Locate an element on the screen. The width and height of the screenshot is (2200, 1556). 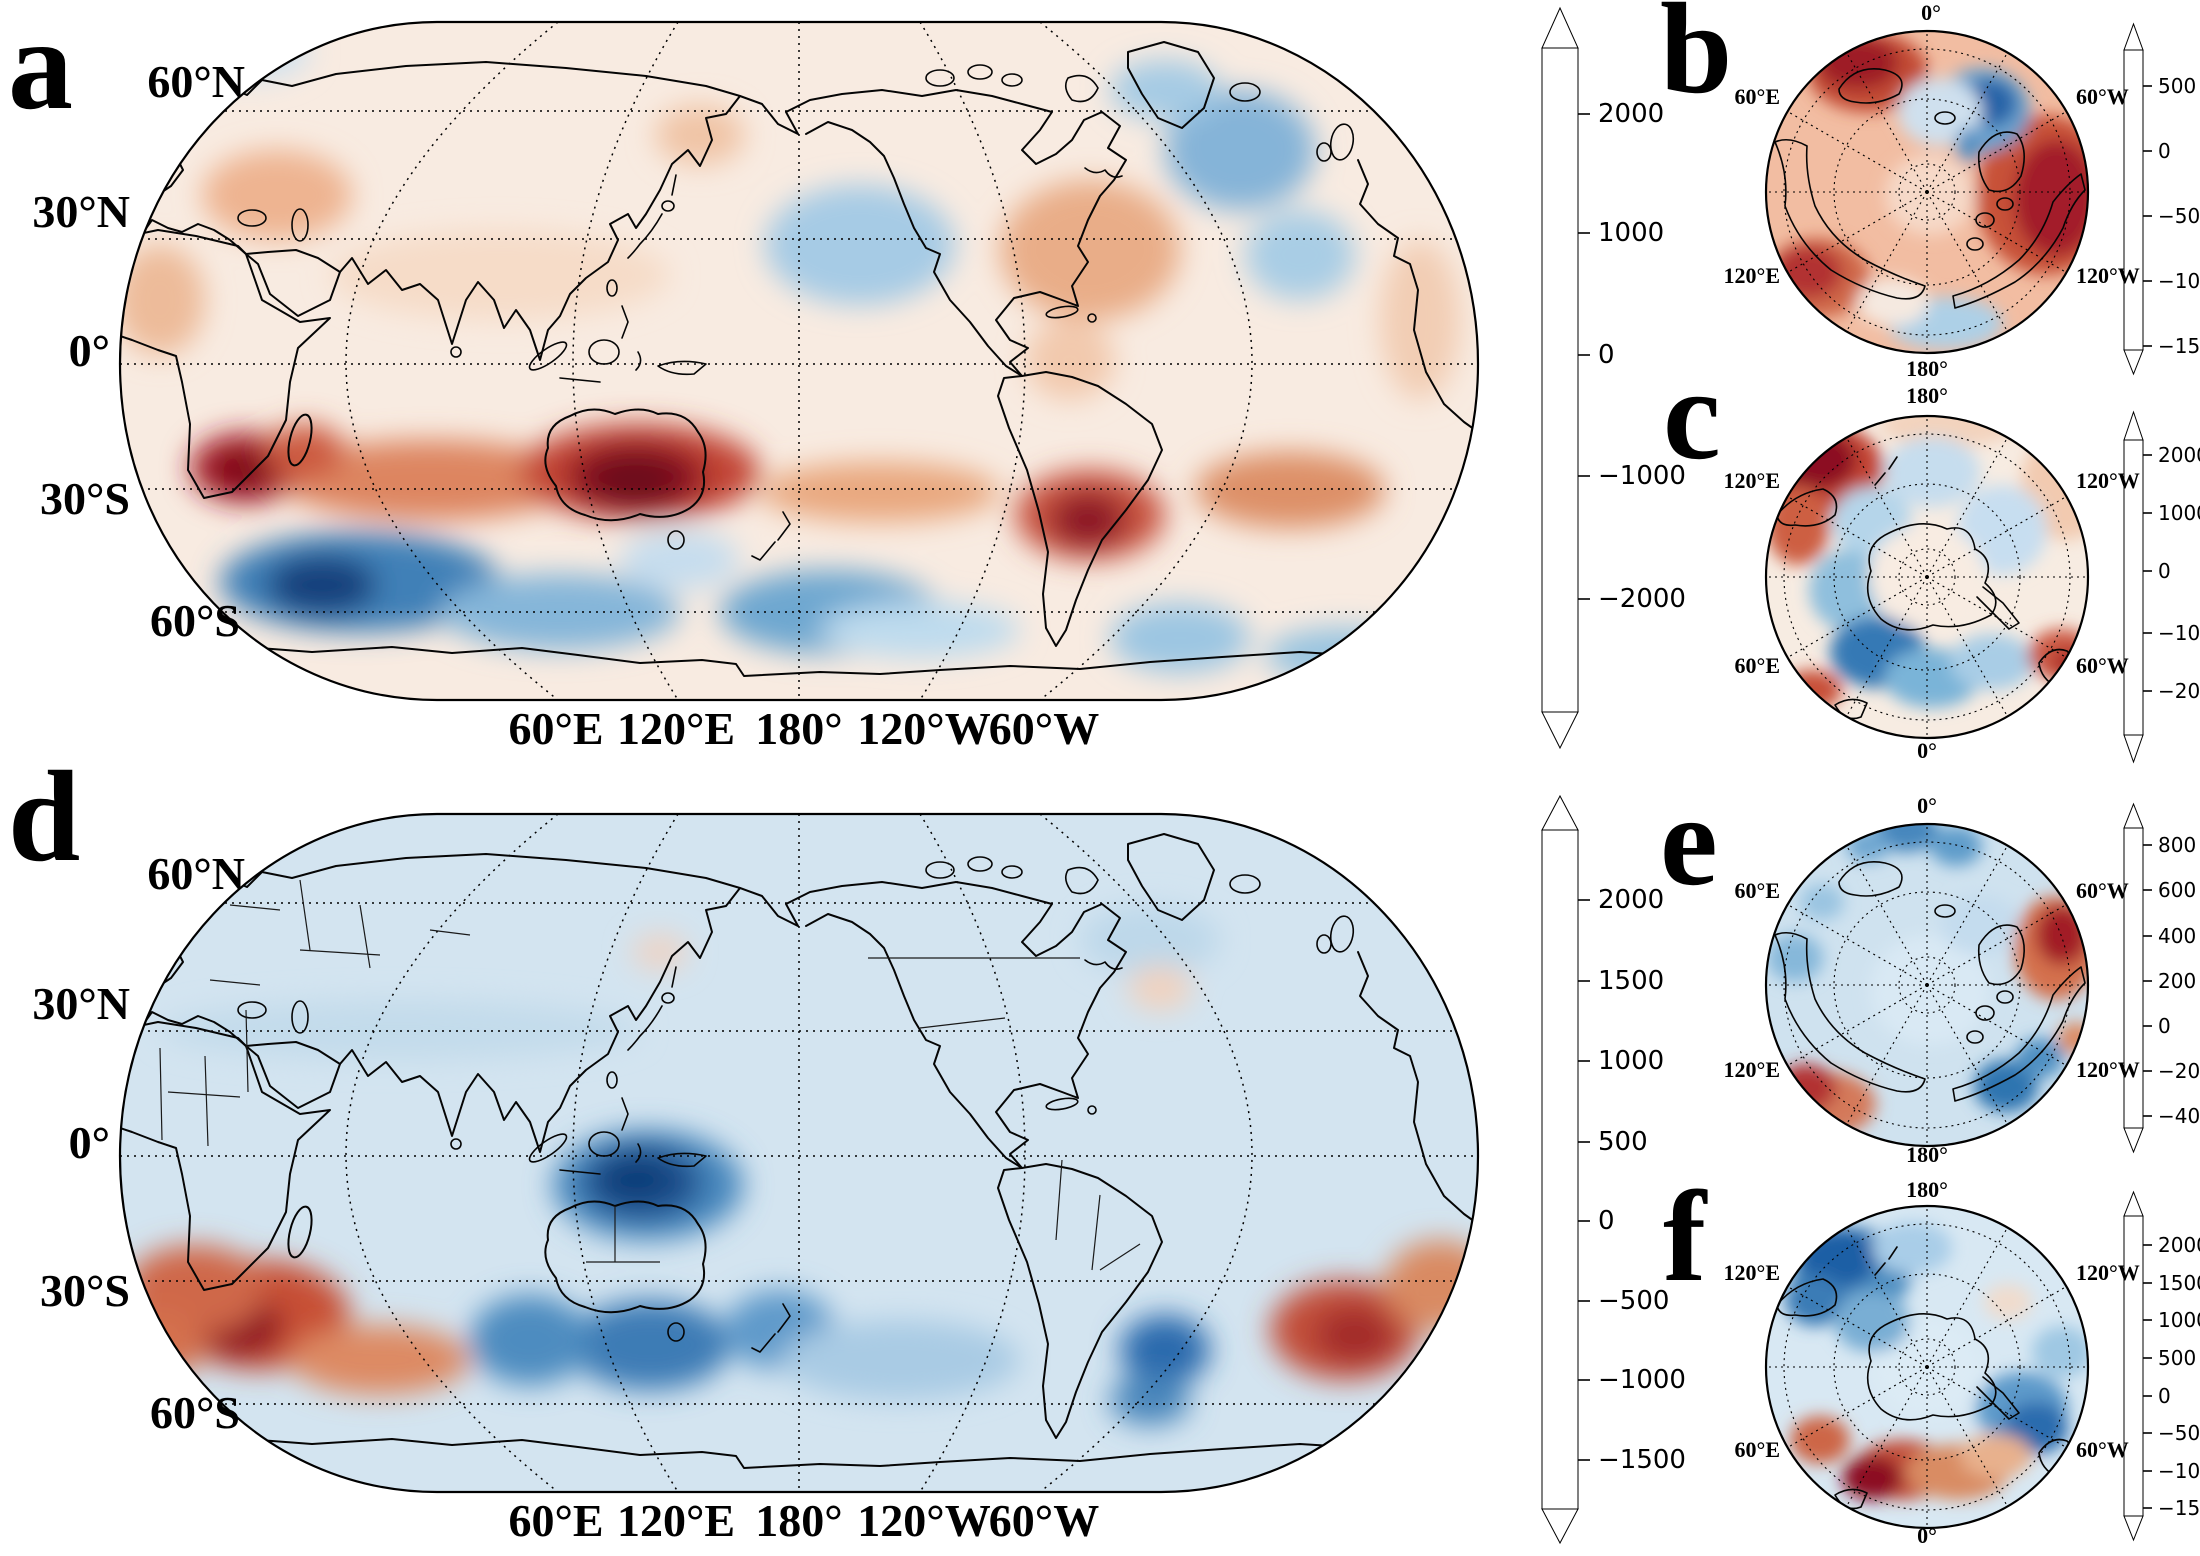
colorbar-b: 500 0 −500 −1000 −1500 is located at coordinates (2161, 199).